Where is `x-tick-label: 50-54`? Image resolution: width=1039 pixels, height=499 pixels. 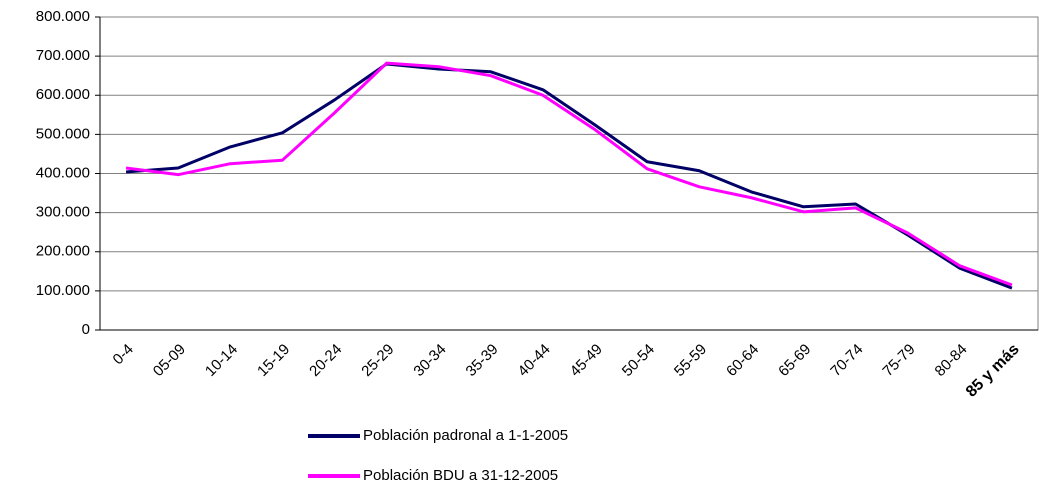
x-tick-label: 50-54 is located at coordinates (638, 360).